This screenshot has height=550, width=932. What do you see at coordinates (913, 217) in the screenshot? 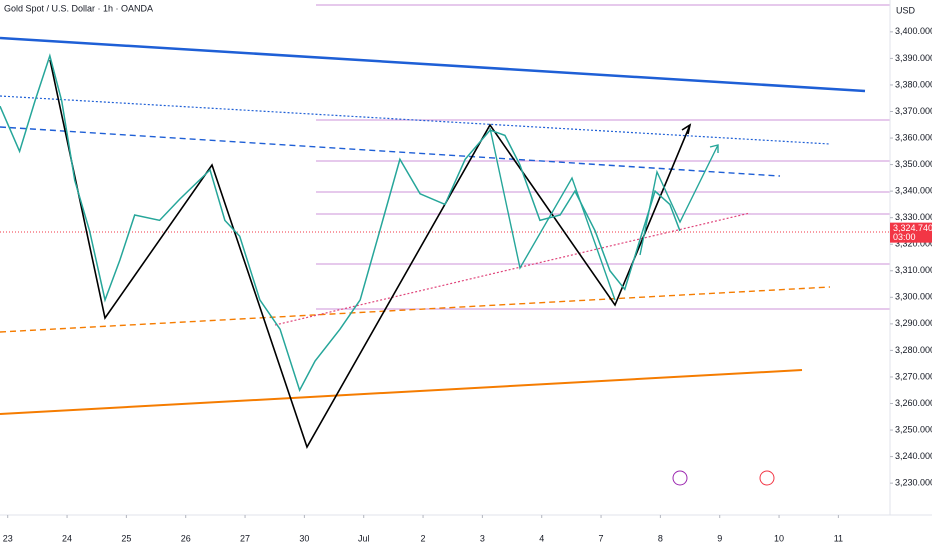
I see `y-tick-label: 3,330.000` at bounding box center [913, 217].